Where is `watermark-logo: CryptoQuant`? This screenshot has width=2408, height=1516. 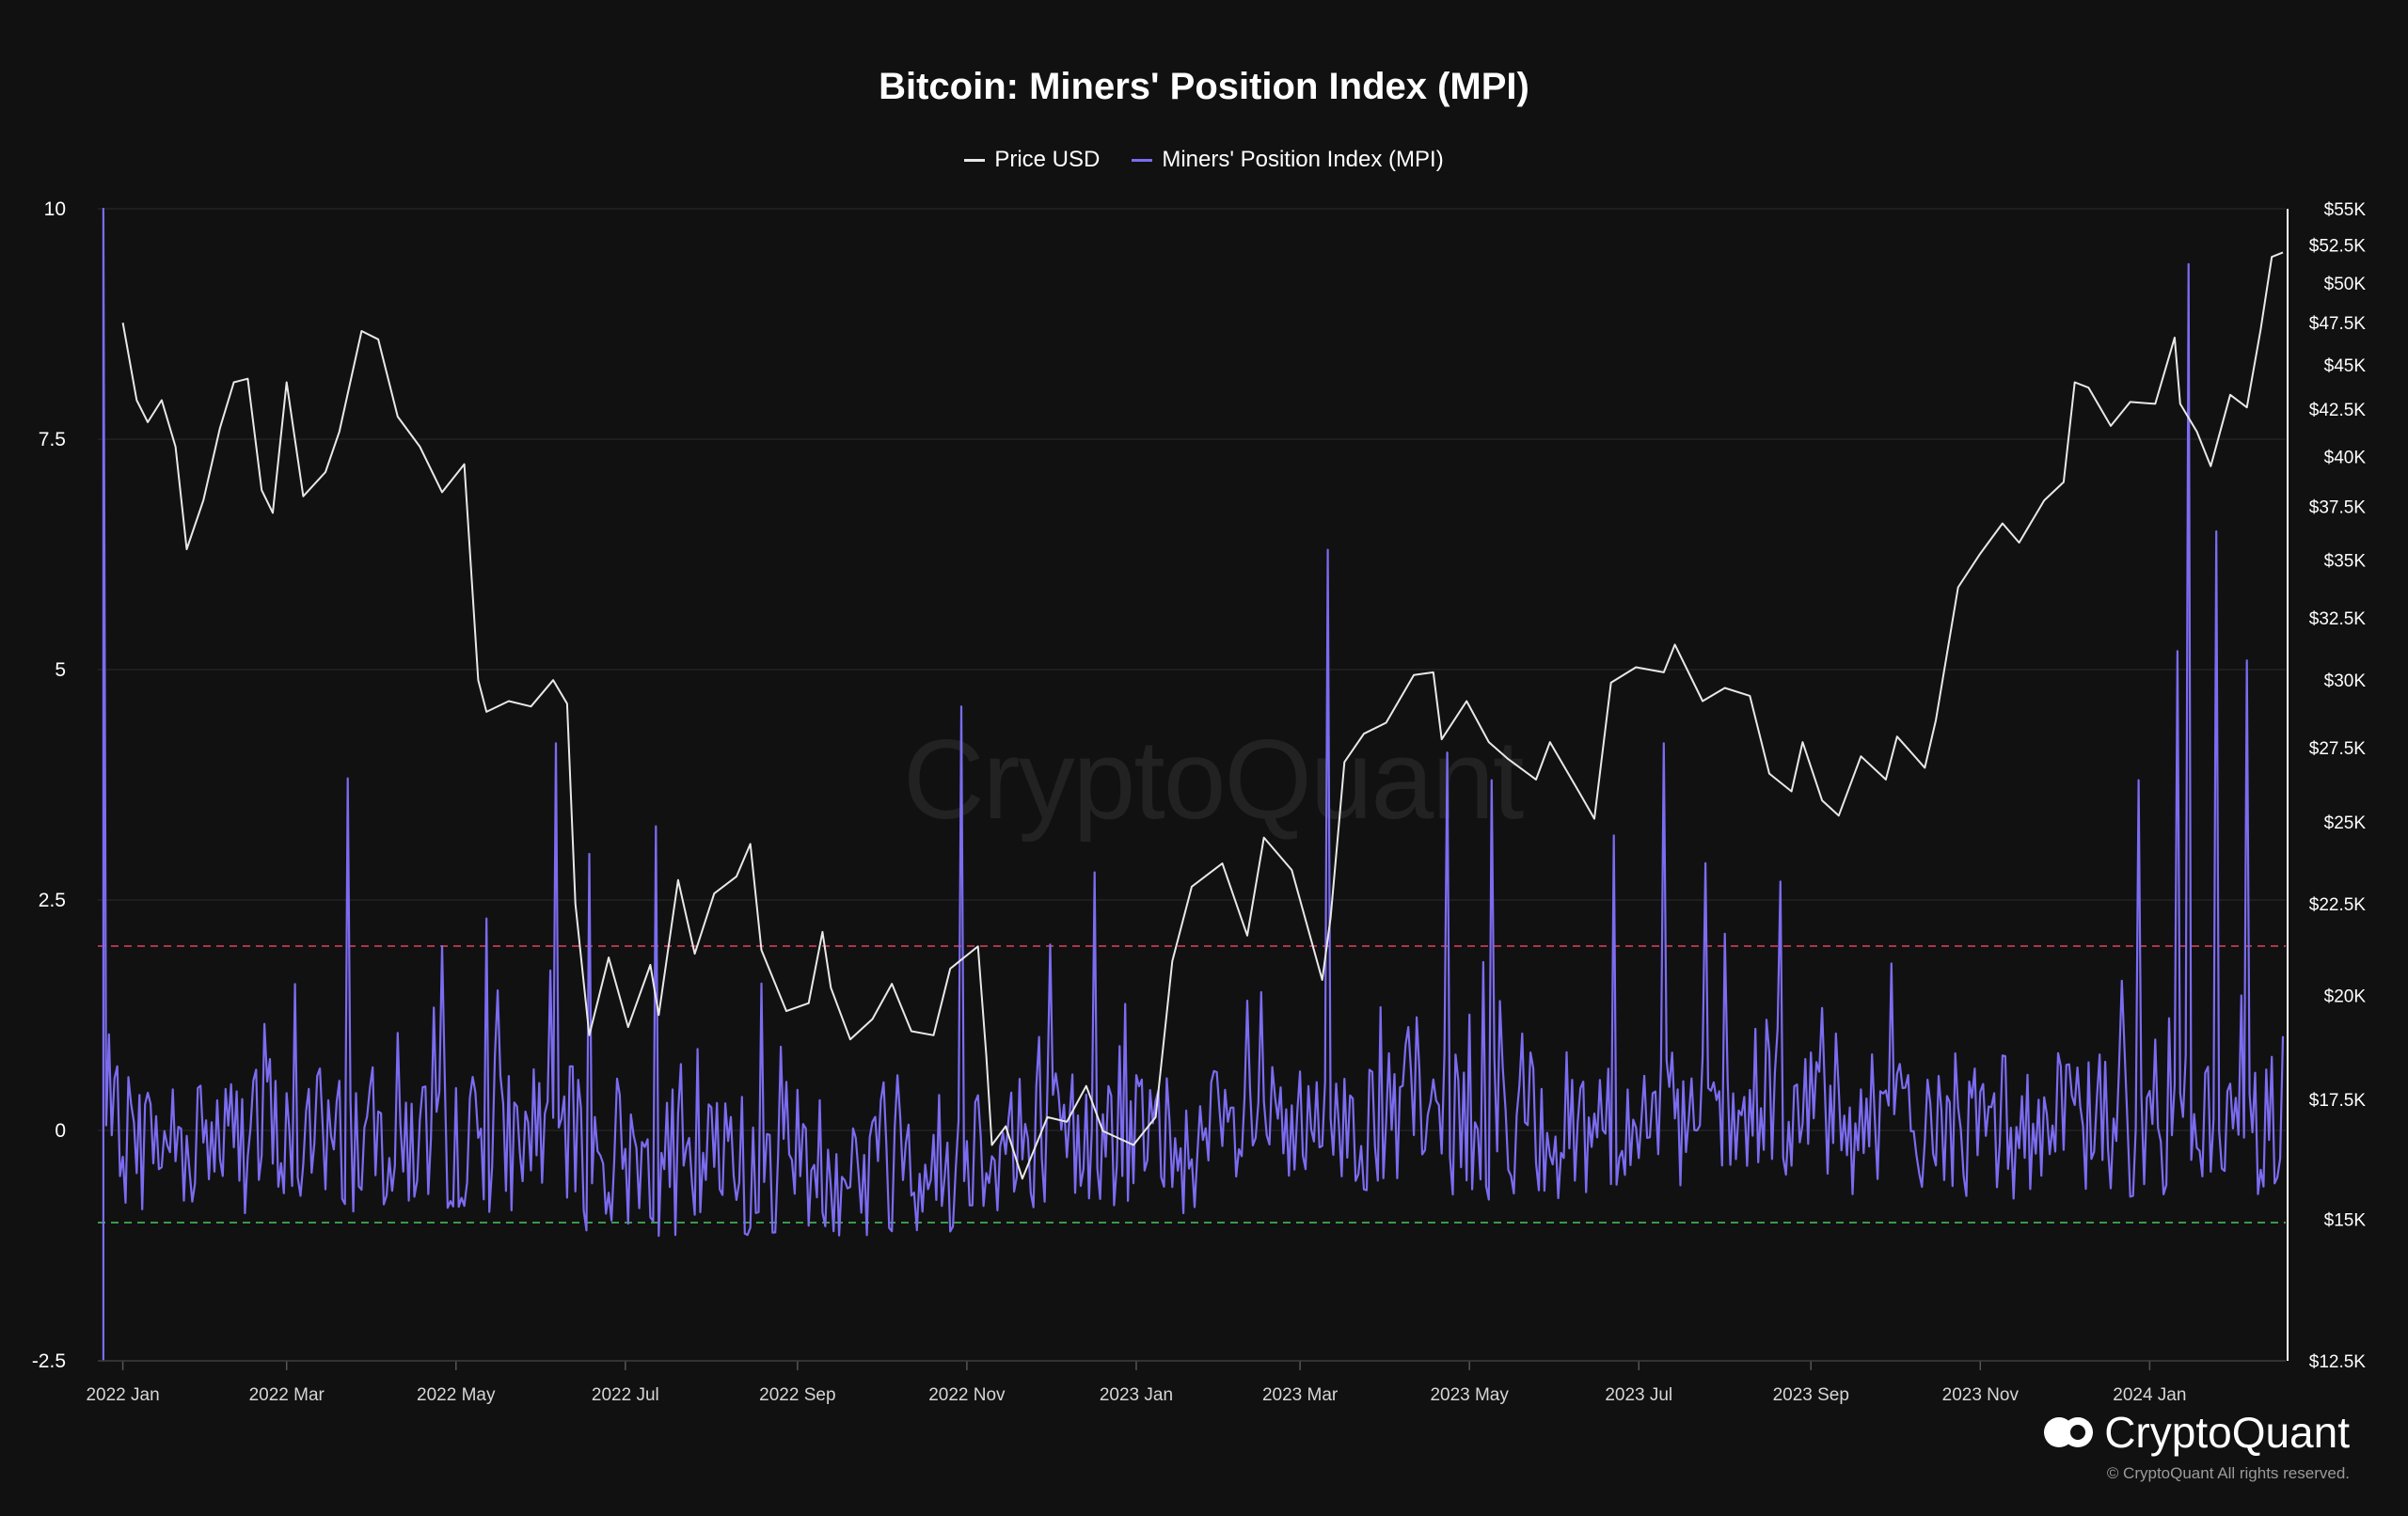
watermark-logo: CryptoQuant is located at coordinates (1214, 780).